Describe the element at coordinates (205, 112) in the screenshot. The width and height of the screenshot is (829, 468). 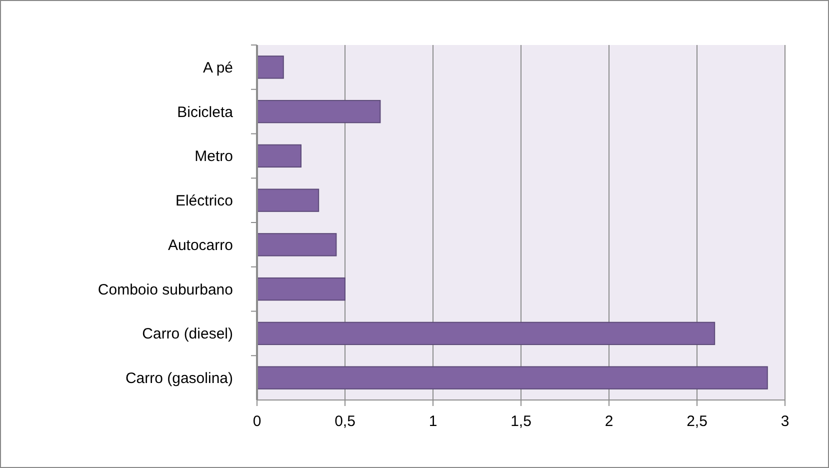
I see `y-tick-label: Bicicleta` at that location.